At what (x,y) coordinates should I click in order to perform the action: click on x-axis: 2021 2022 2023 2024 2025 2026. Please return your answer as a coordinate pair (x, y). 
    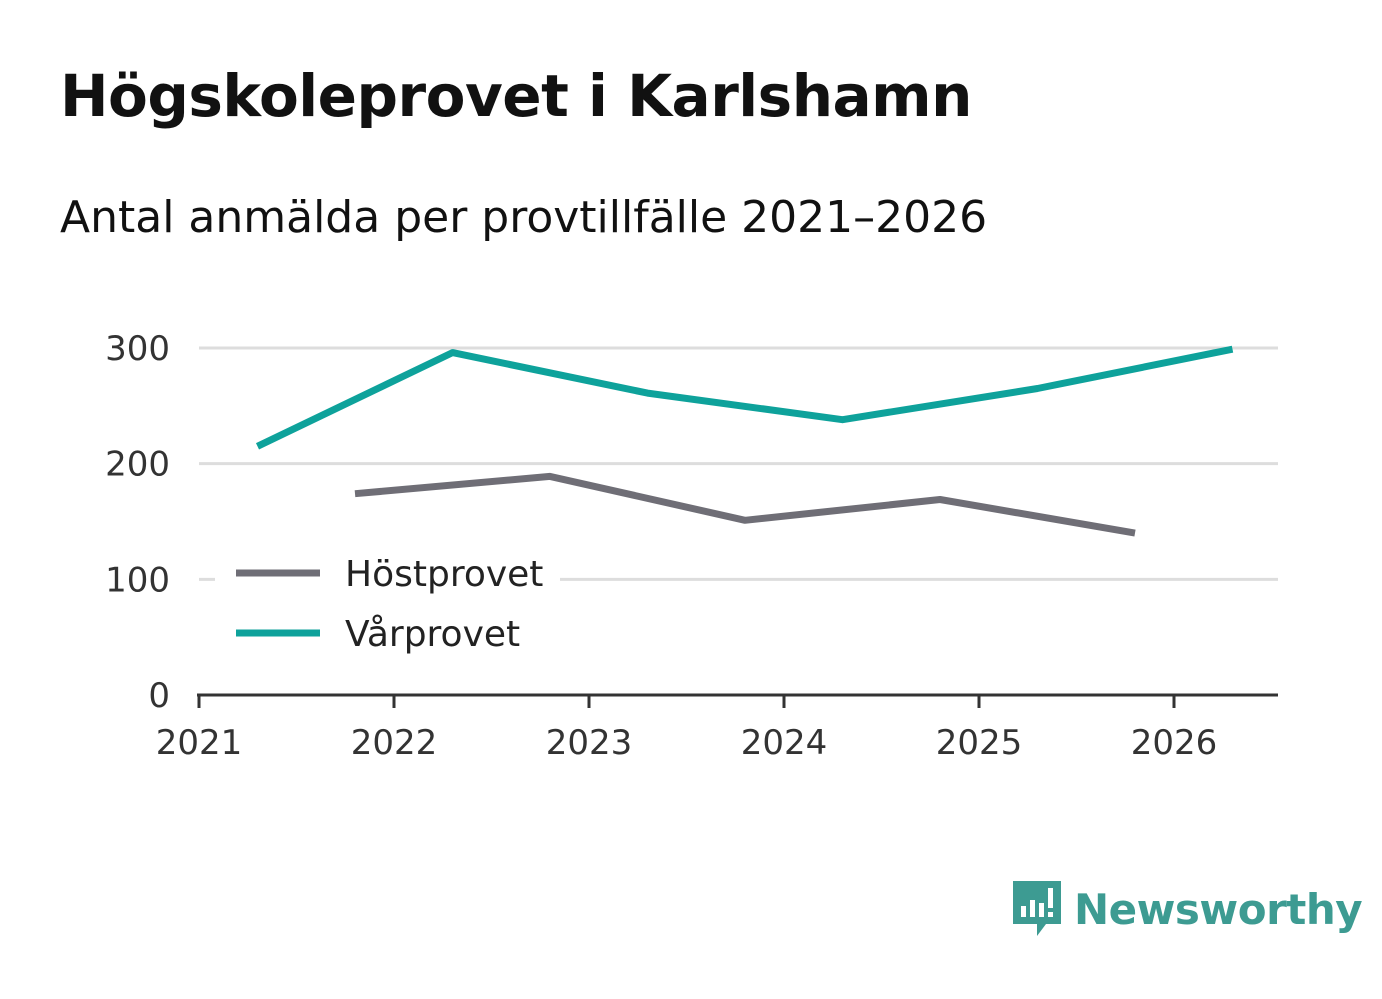
    Looking at the image, I should click on (717, 728).